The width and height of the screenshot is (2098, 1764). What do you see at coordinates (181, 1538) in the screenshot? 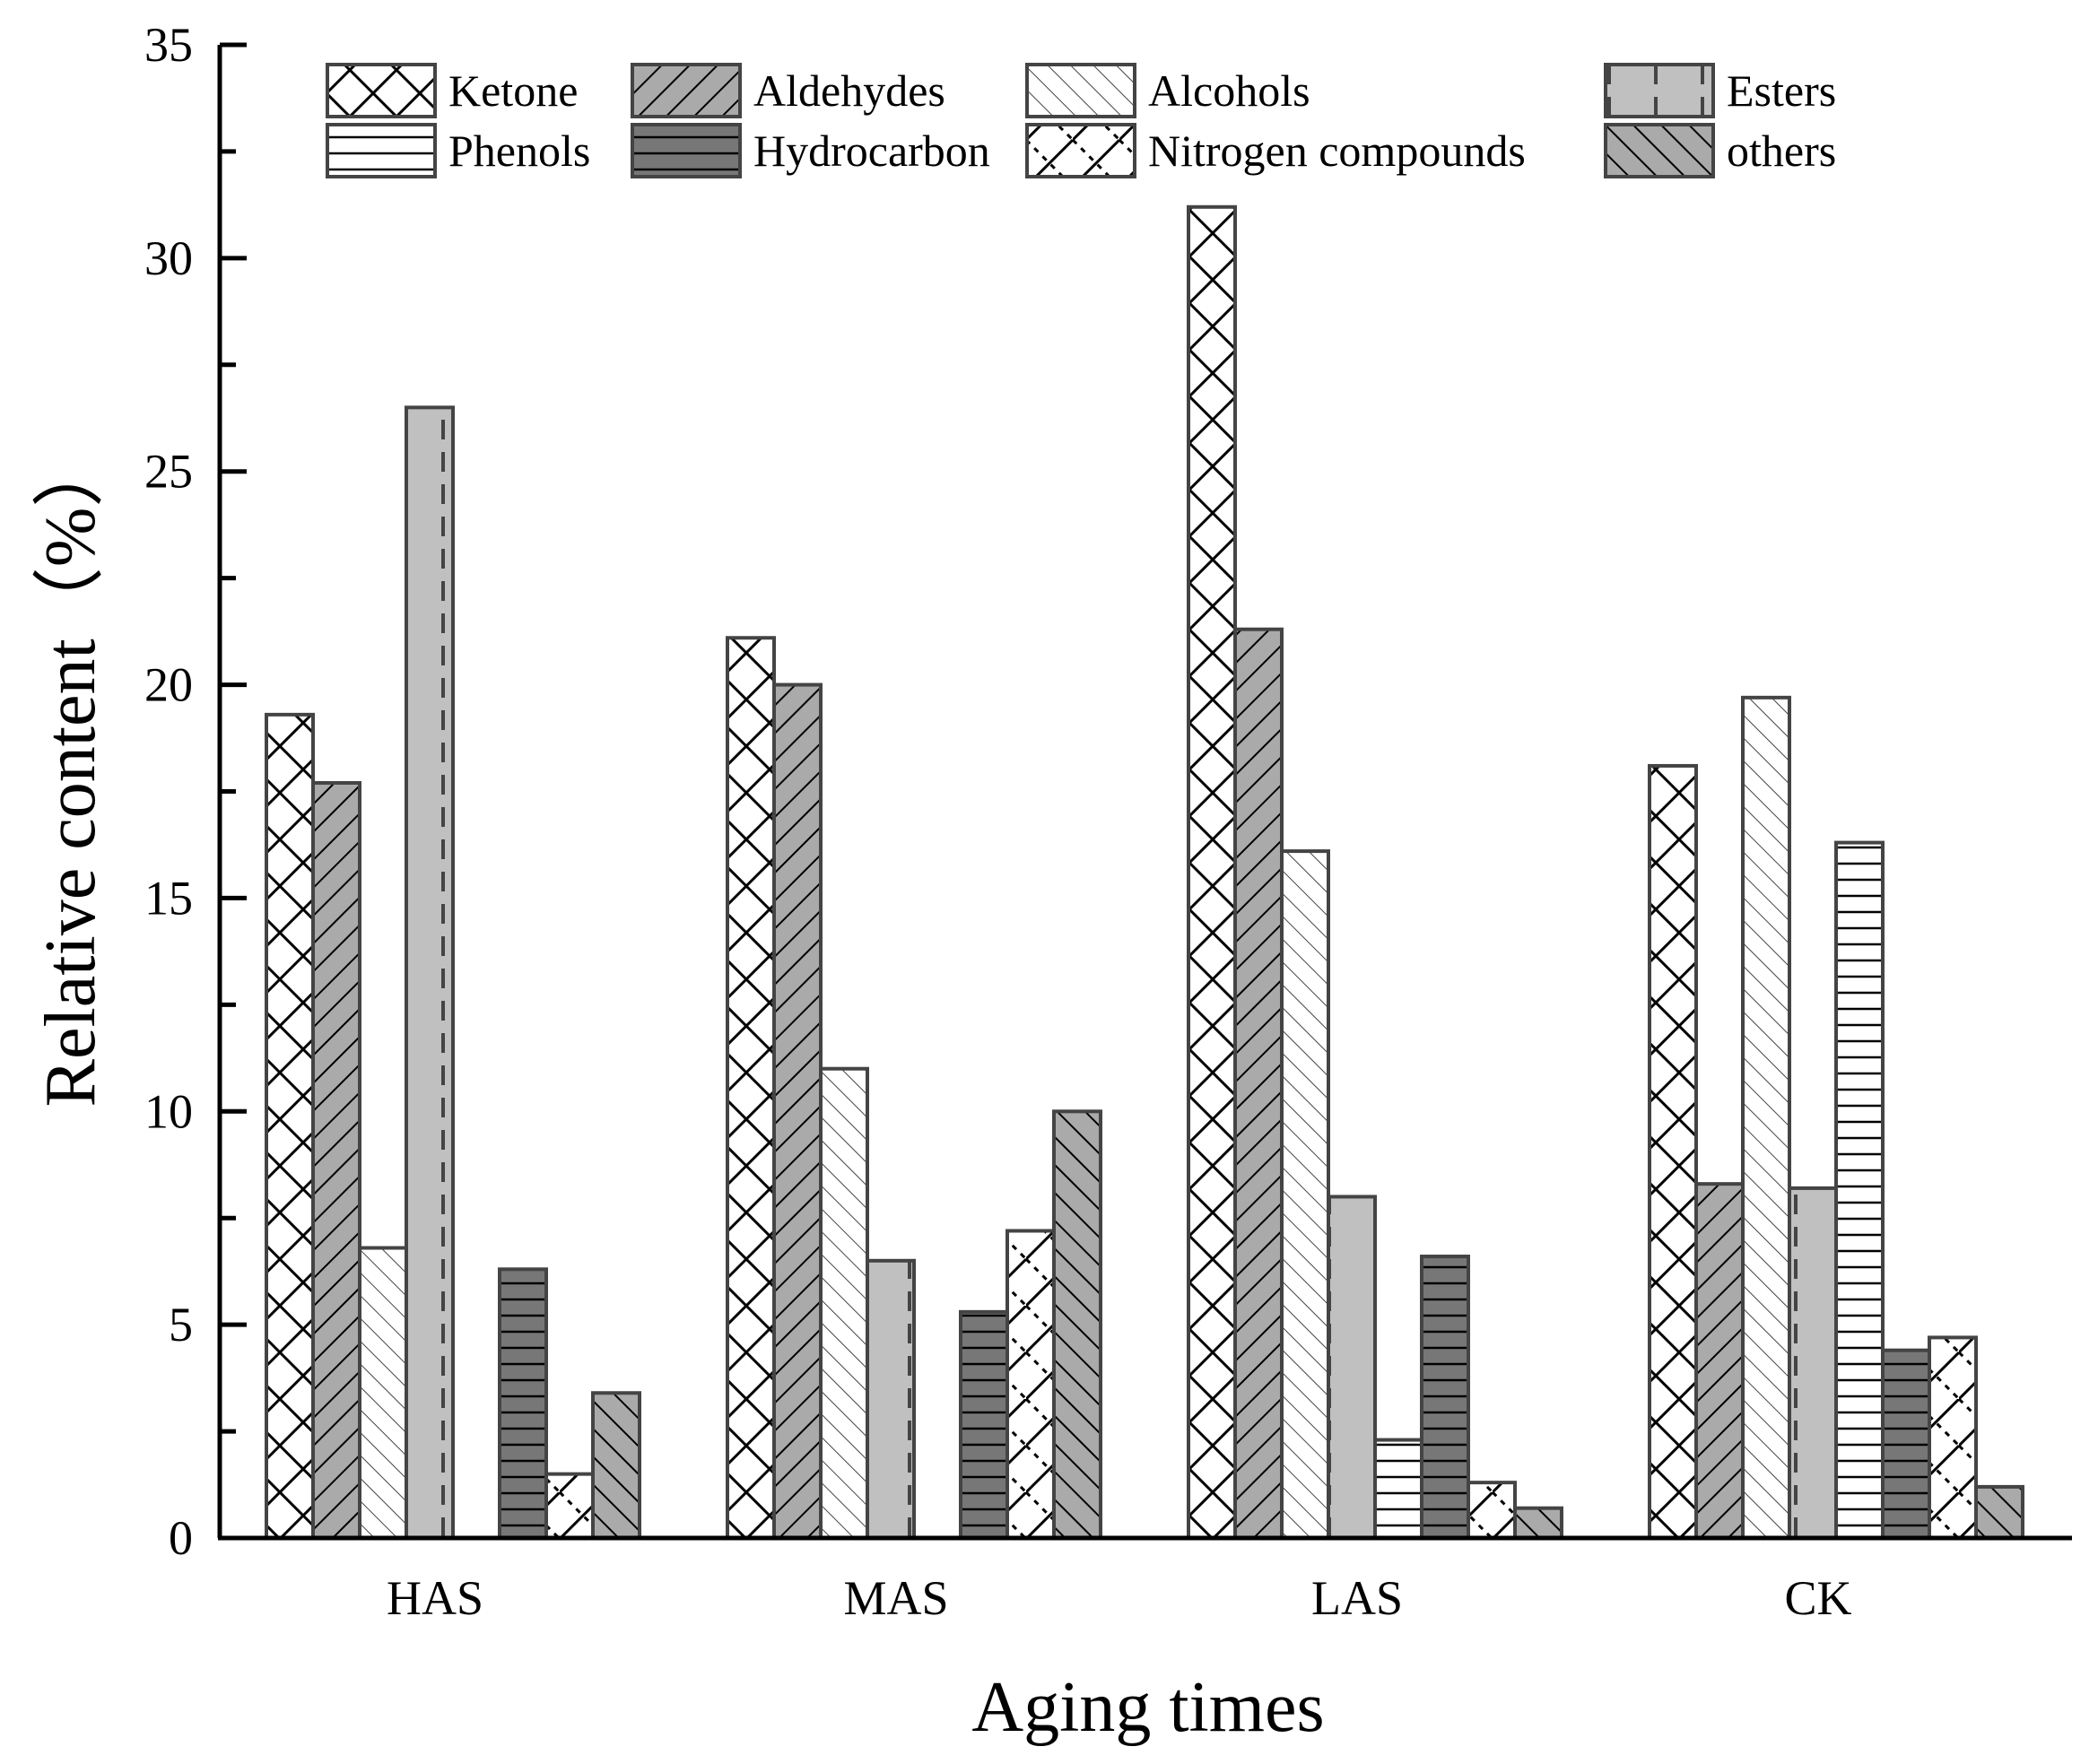
I see `y-tick-label: 0` at bounding box center [181, 1538].